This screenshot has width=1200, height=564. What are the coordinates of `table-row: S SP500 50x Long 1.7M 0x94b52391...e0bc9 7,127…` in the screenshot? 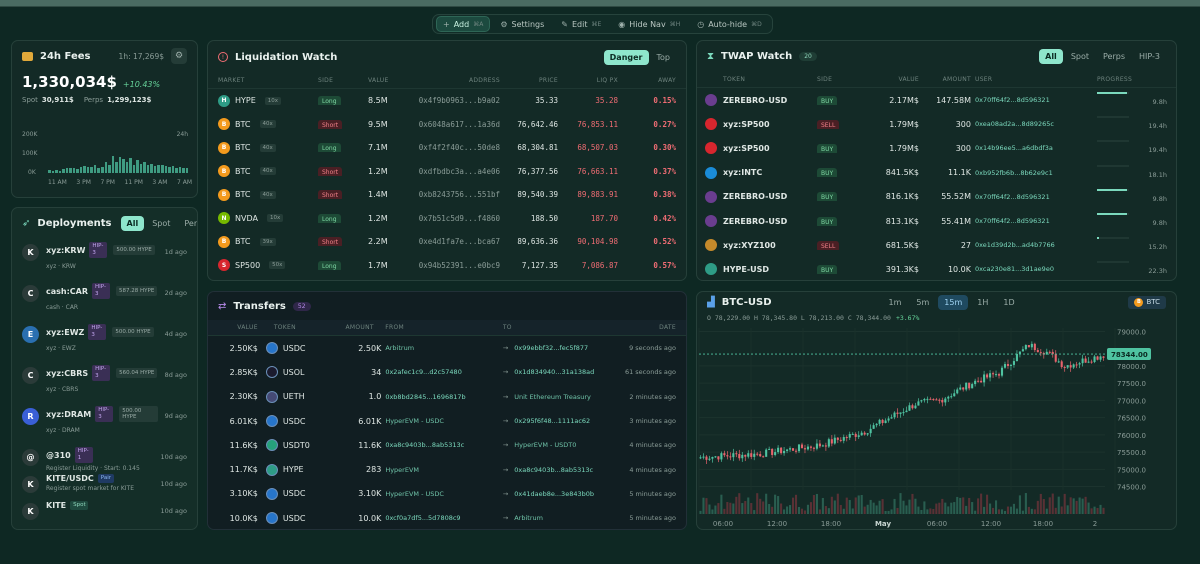 It's located at (447, 266).